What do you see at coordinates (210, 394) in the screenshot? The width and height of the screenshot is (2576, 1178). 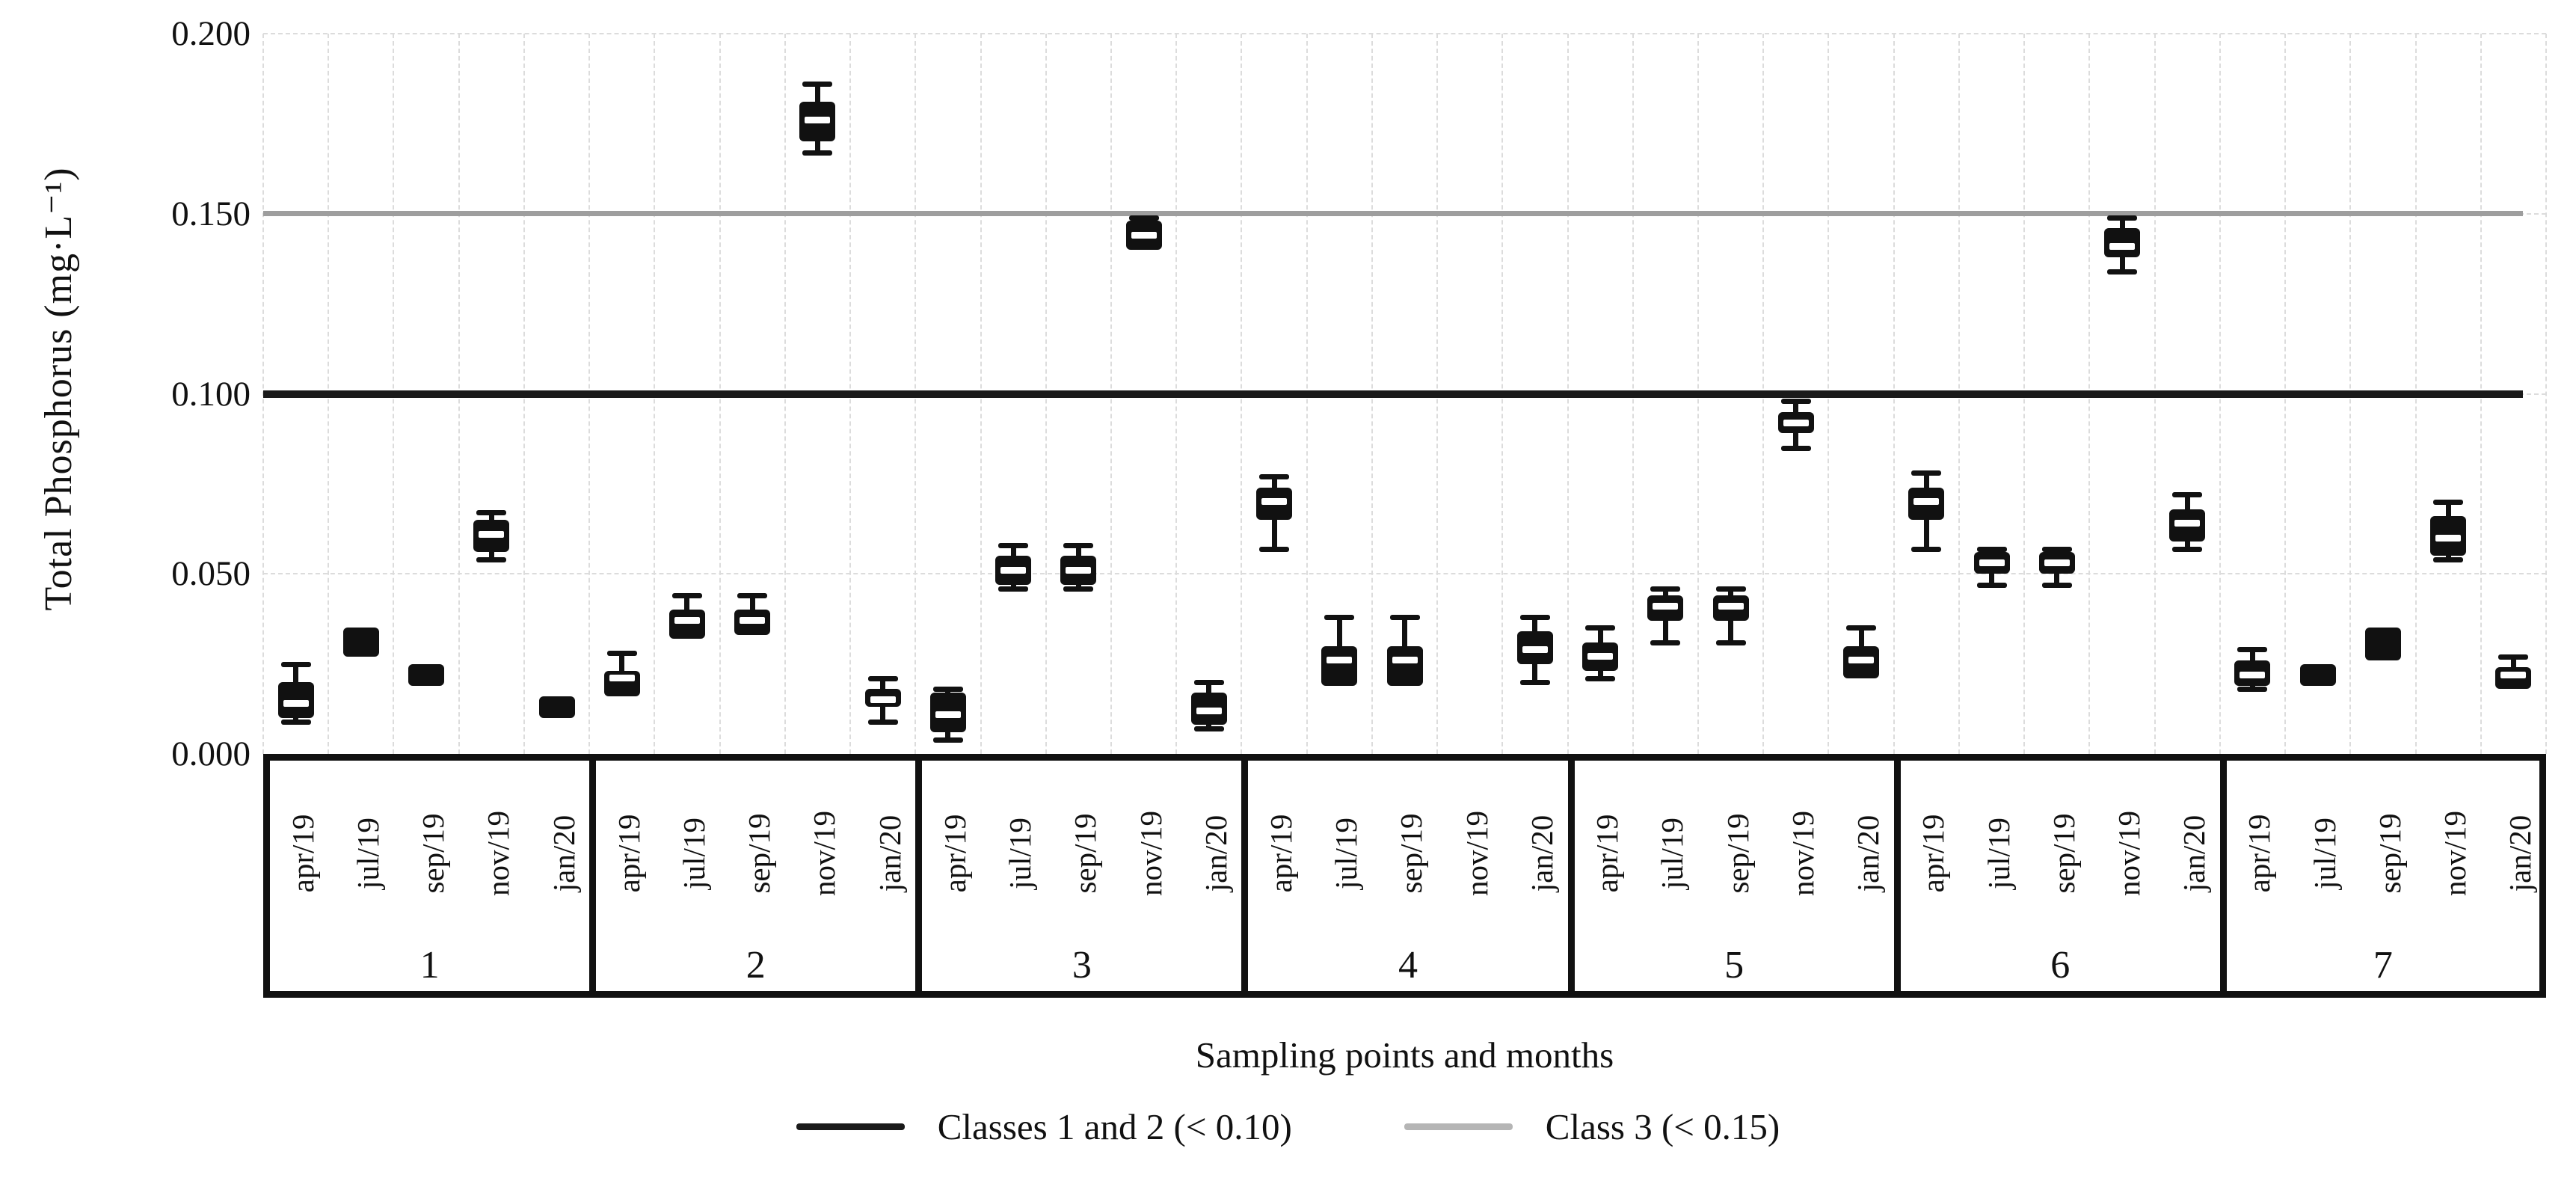 I see `y-tick-label: 0.100` at bounding box center [210, 394].